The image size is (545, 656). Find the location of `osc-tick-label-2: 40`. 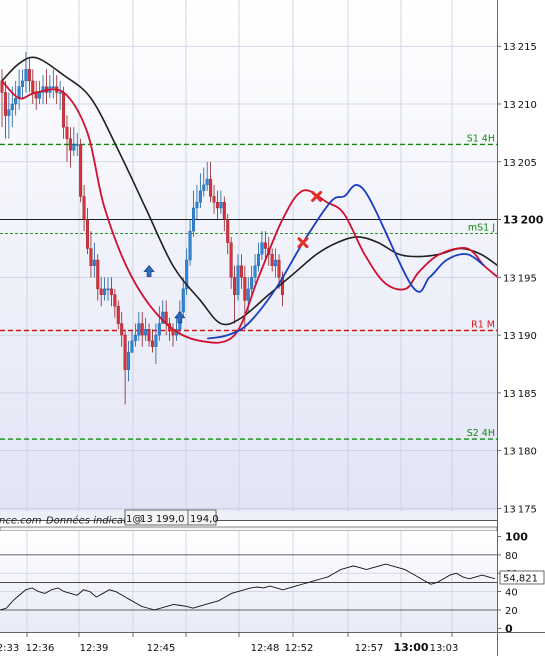

osc-tick-label-2: 40 is located at coordinates (511, 593).